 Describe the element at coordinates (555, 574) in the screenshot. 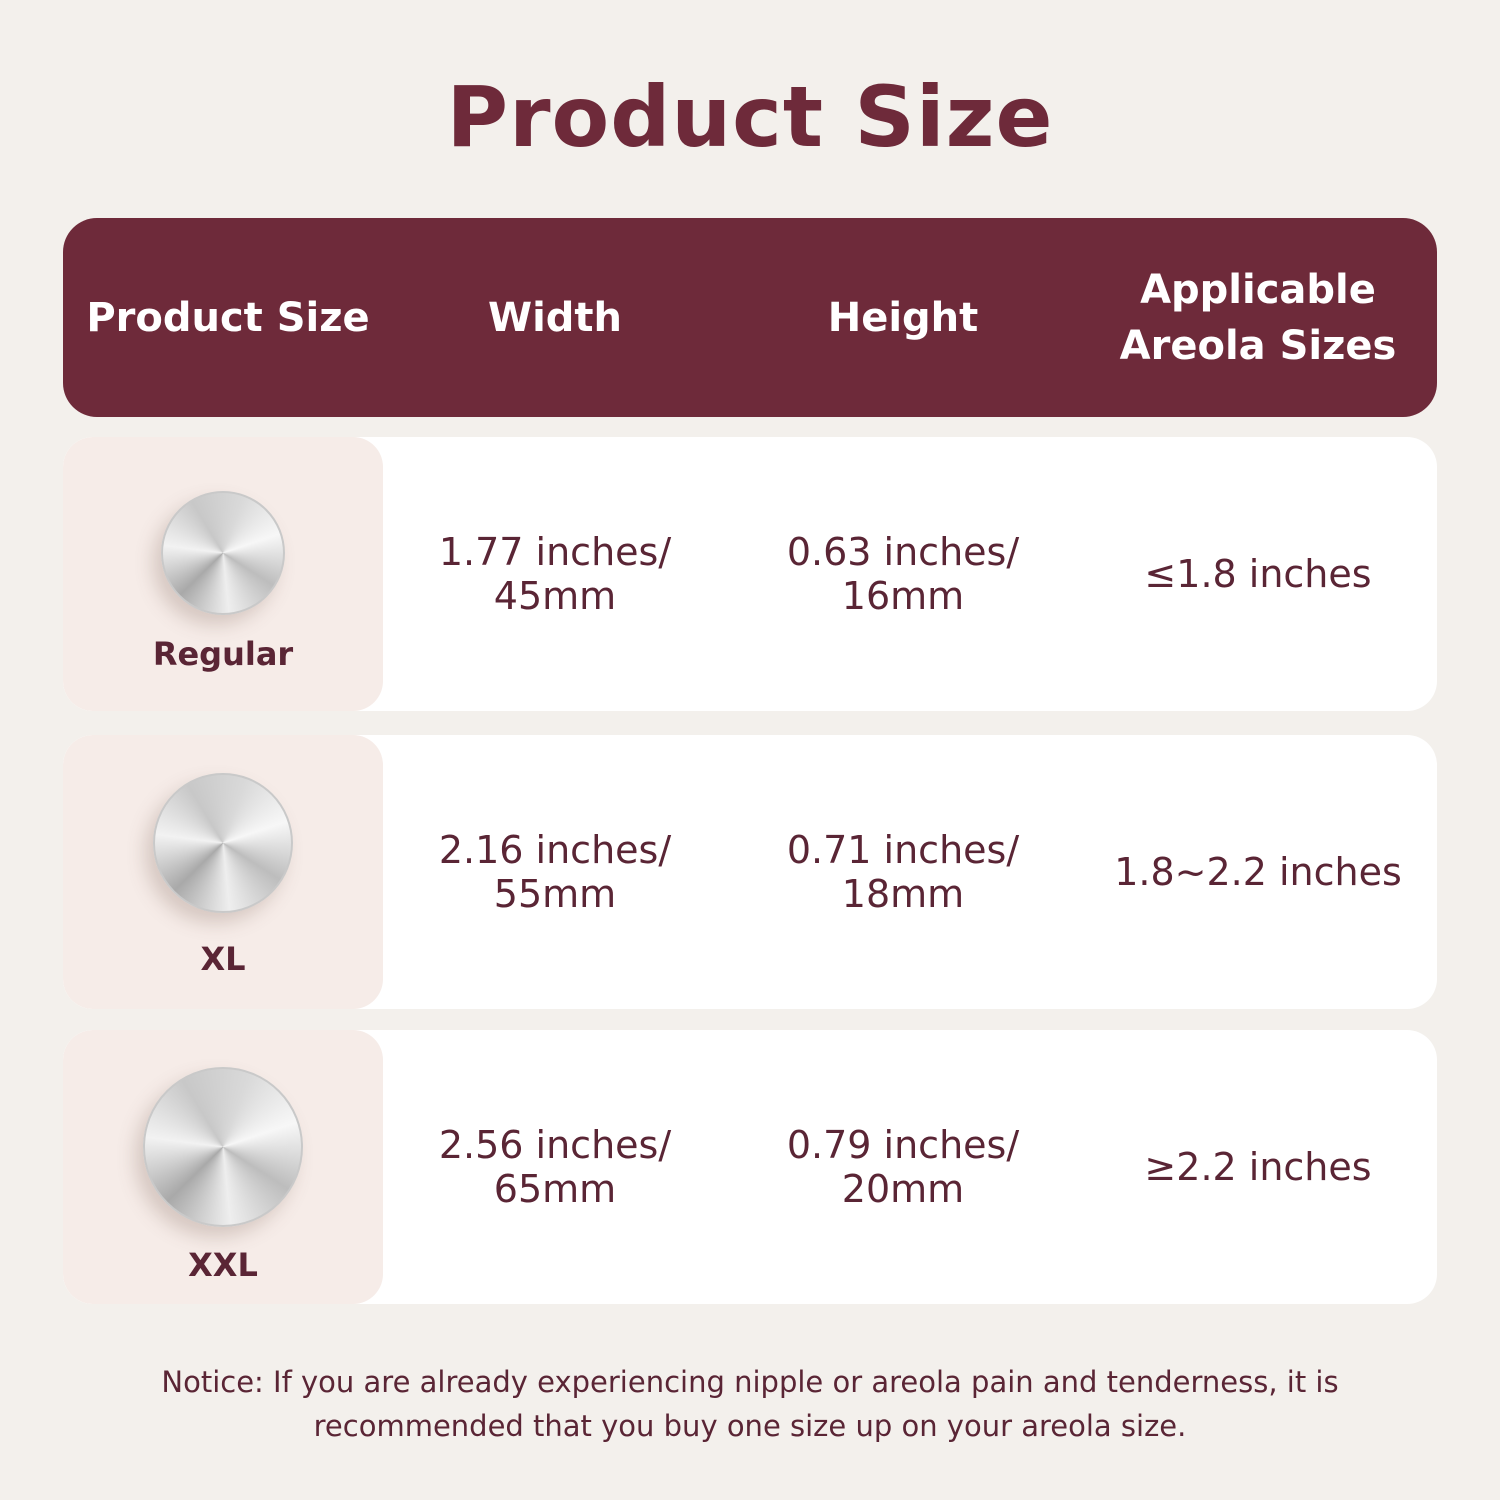

I see `width-value: 1.77 inches/ 45mm` at that location.